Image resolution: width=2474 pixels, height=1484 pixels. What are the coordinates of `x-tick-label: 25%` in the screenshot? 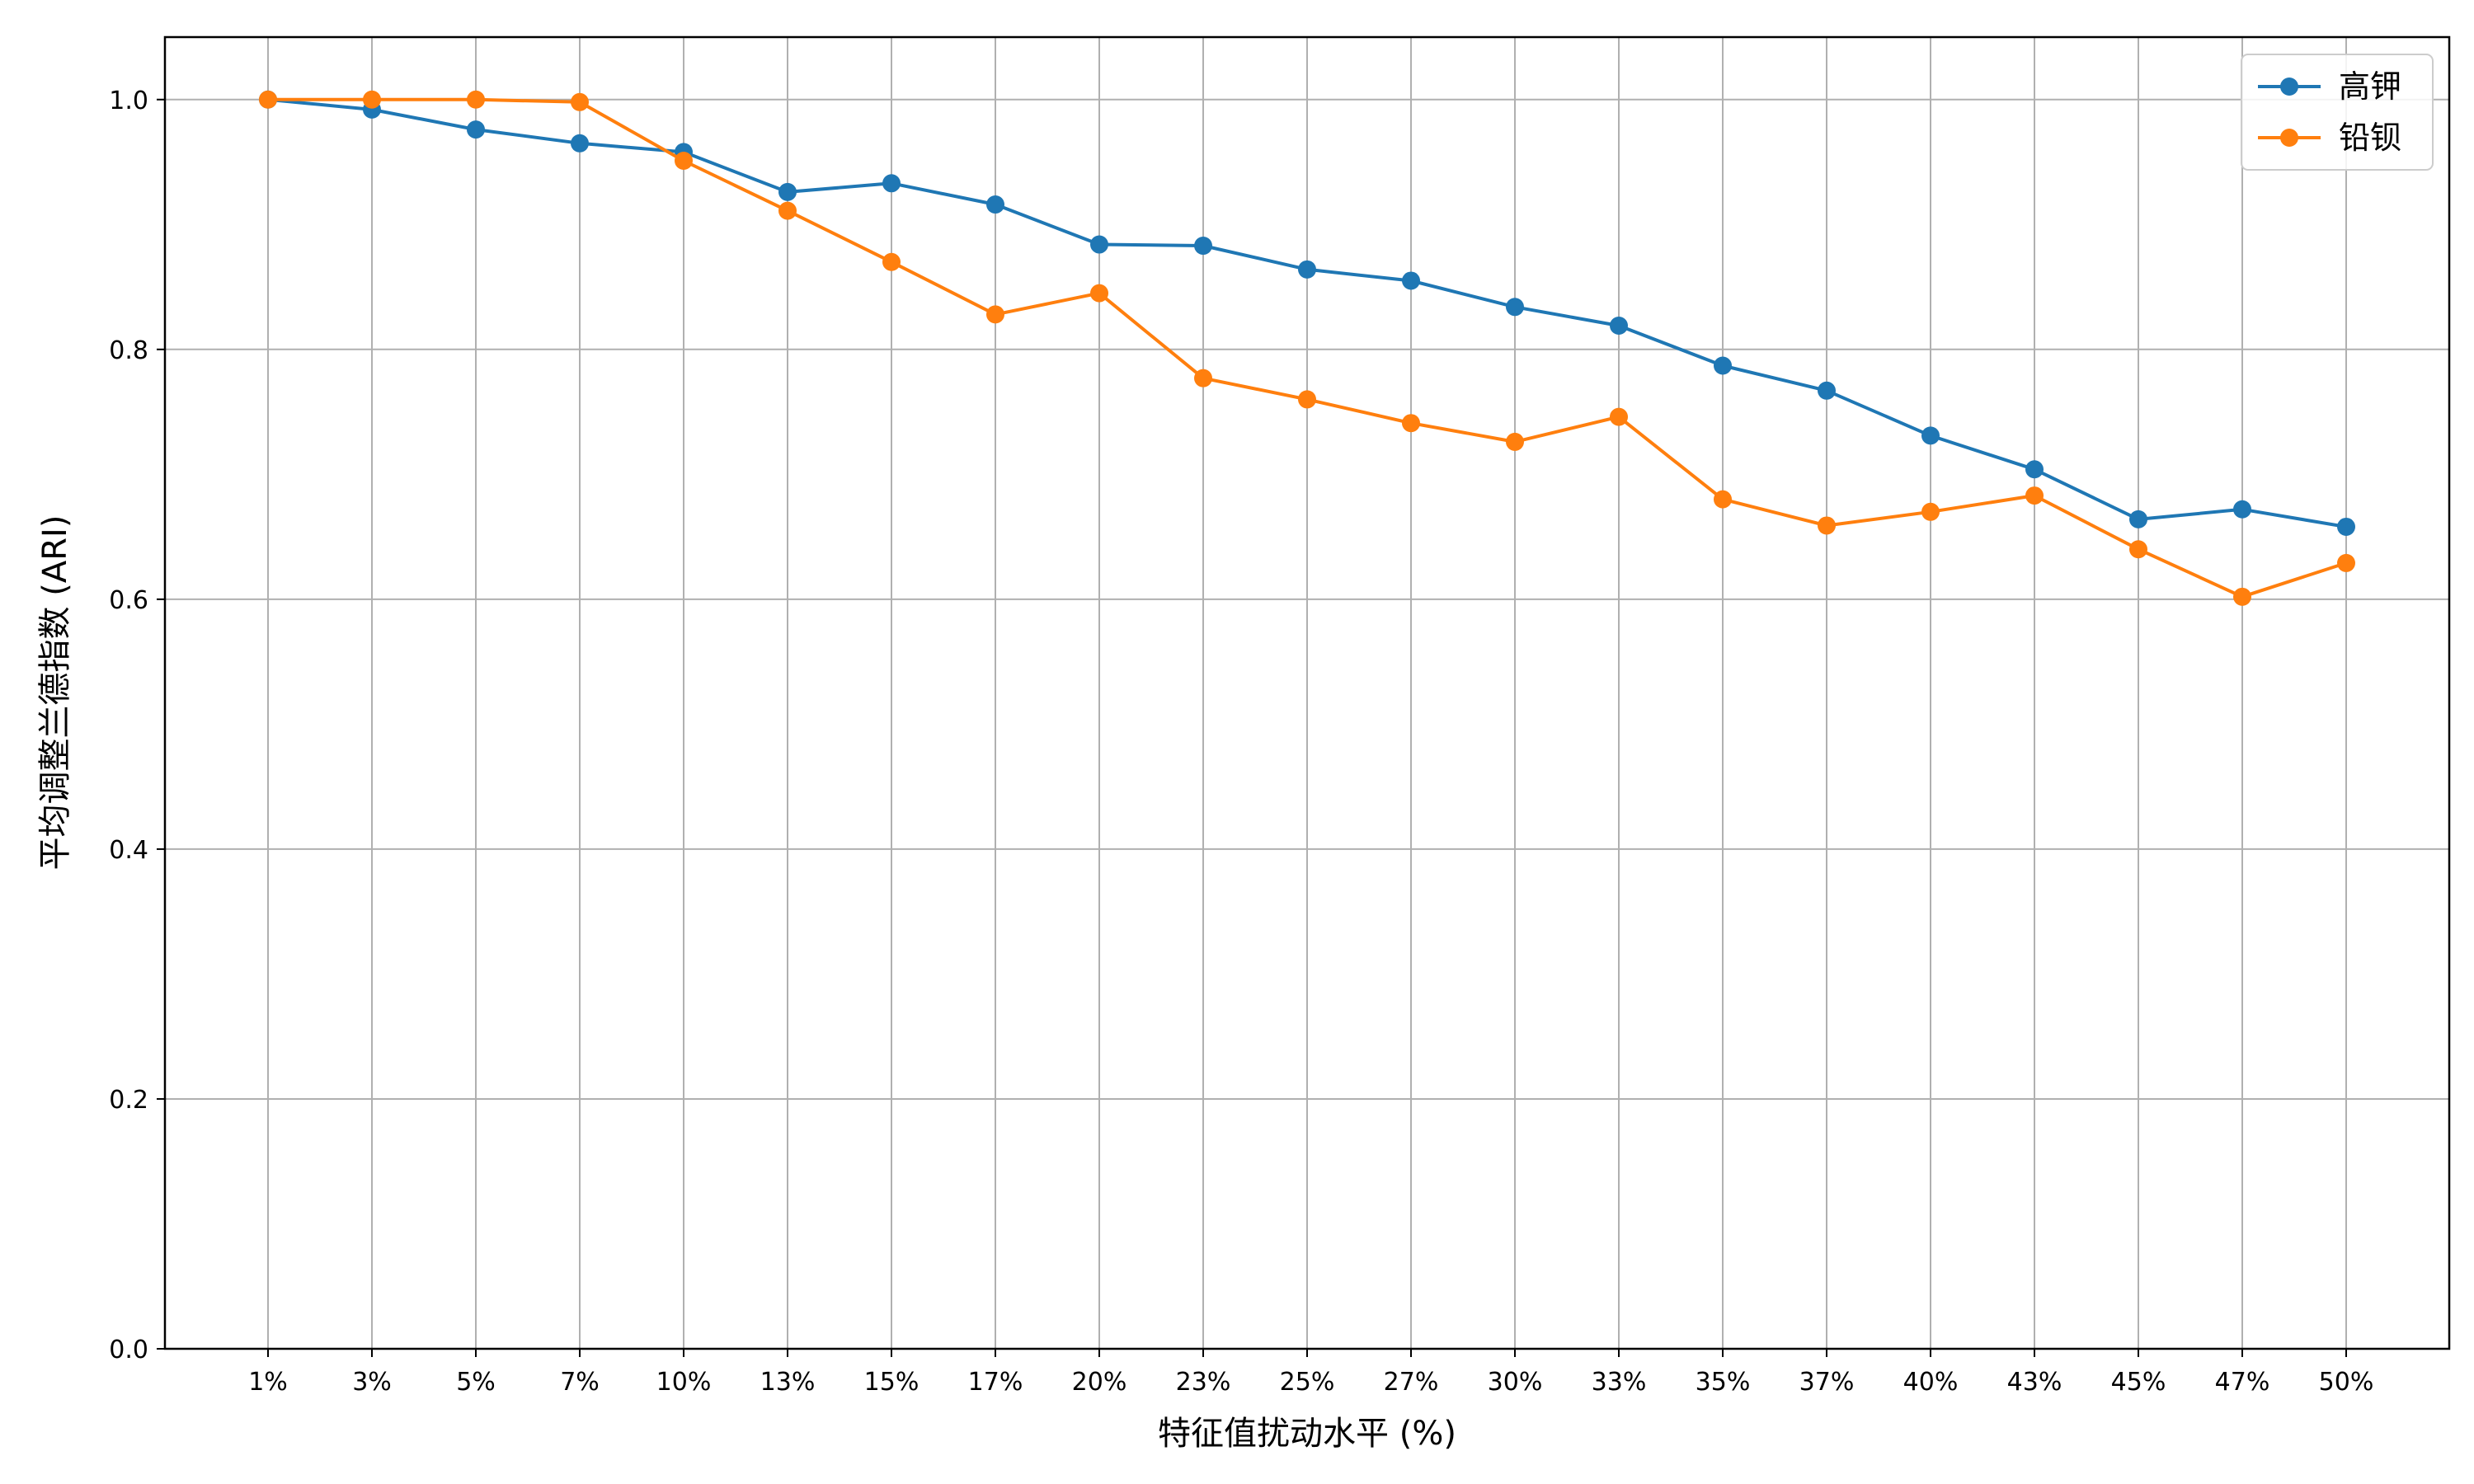 It's located at (1307, 1382).